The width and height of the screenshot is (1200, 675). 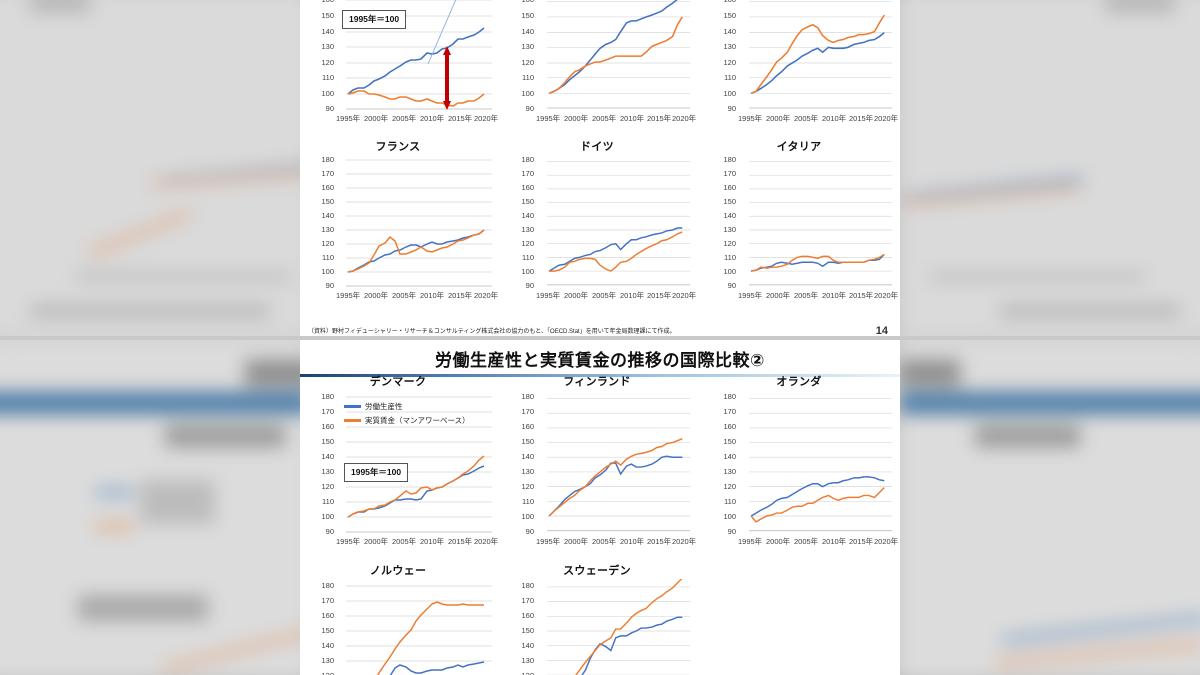 I want to click on legend-swatch-orange, so click(x=352, y=420).